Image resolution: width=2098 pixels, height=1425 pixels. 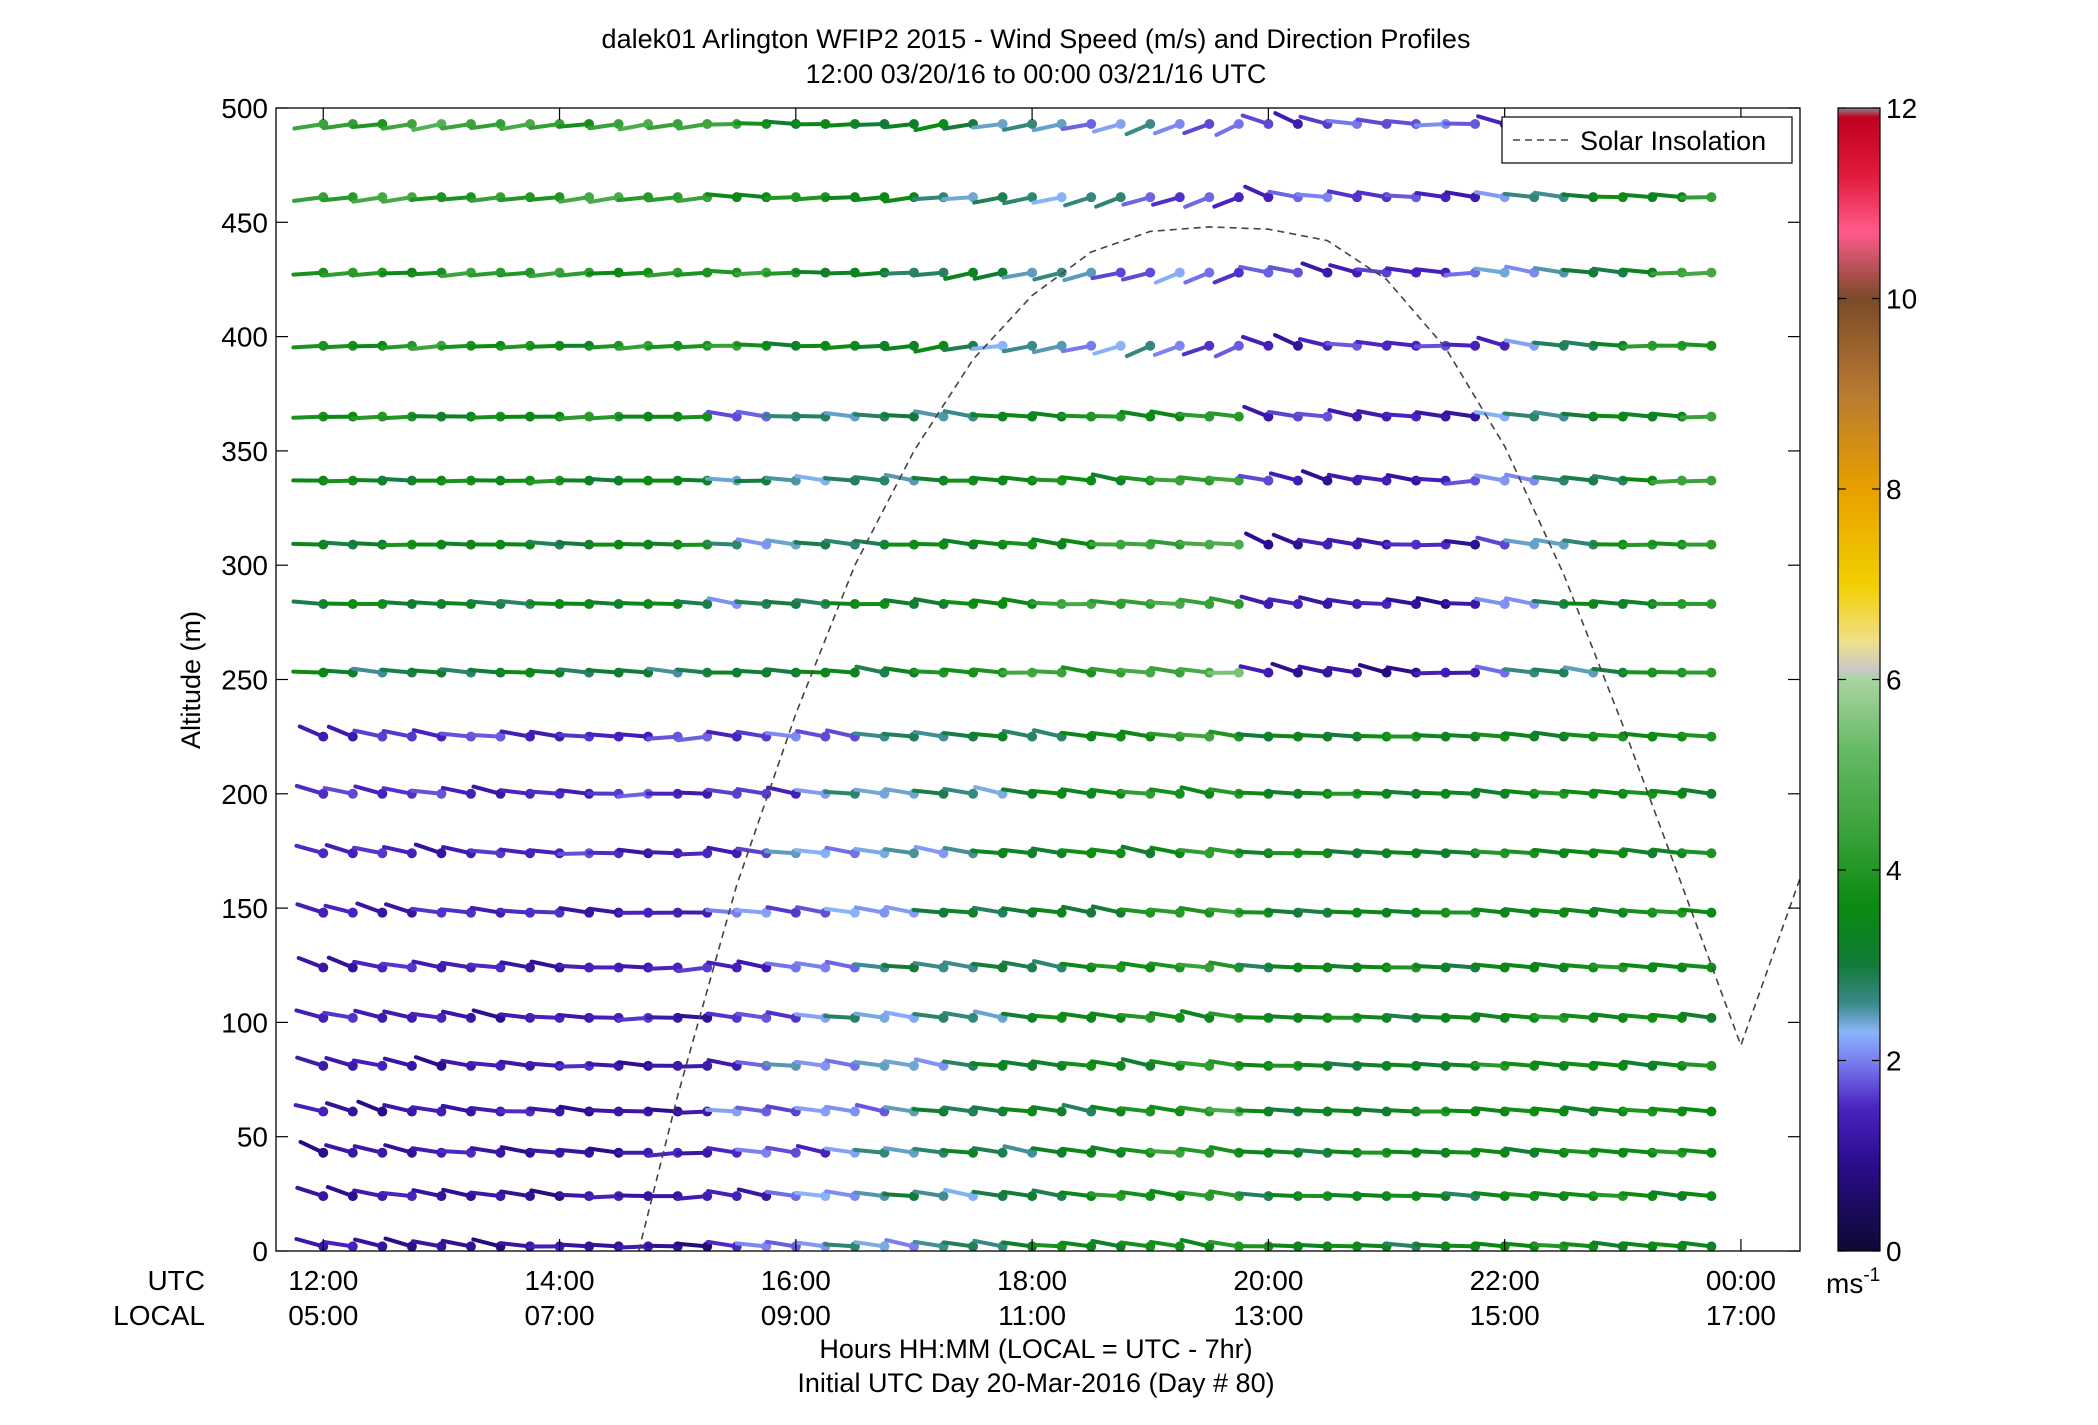 What do you see at coordinates (244, 222) in the screenshot?
I see `y-tick-label: 450` at bounding box center [244, 222].